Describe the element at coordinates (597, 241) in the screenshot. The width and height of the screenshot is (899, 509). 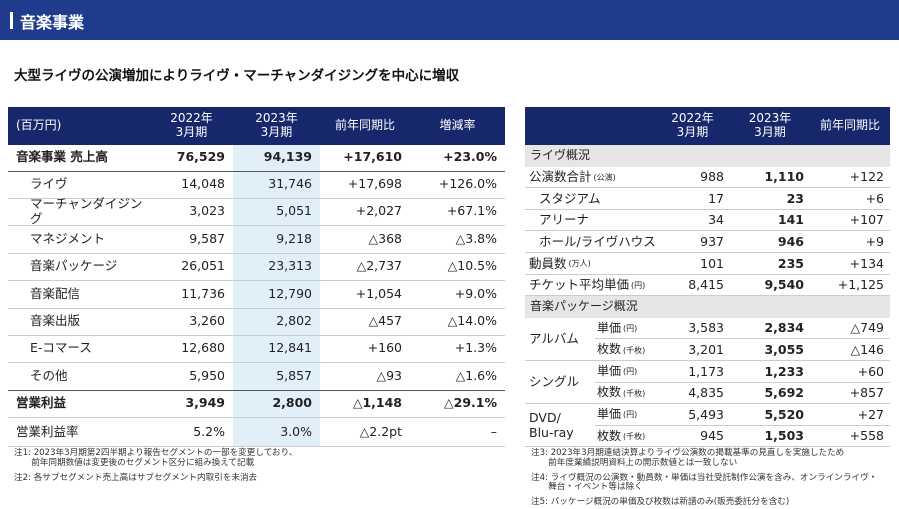
I see `label-text: ホール/ライヴハウス` at that location.